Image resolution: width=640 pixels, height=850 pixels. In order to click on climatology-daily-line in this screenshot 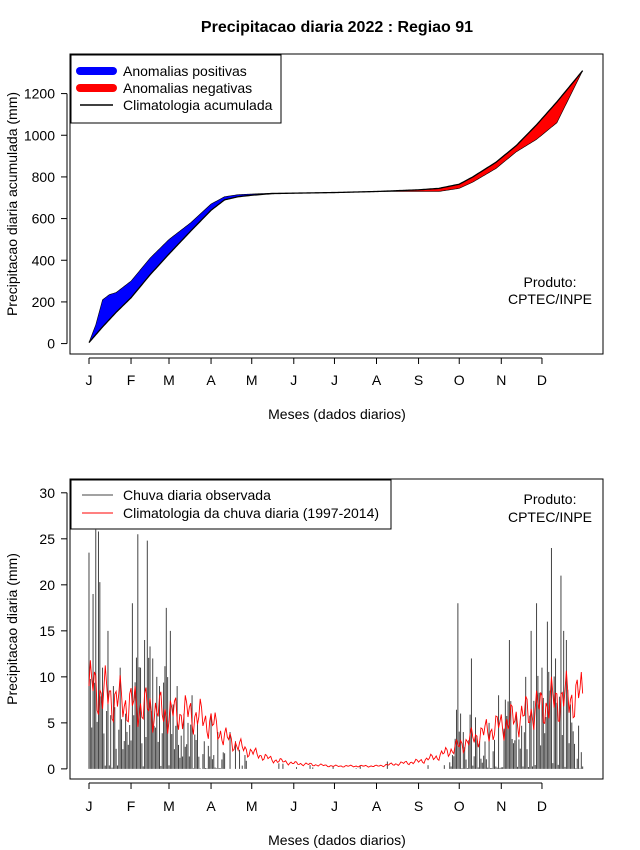, I will do `click(336, 714)`.